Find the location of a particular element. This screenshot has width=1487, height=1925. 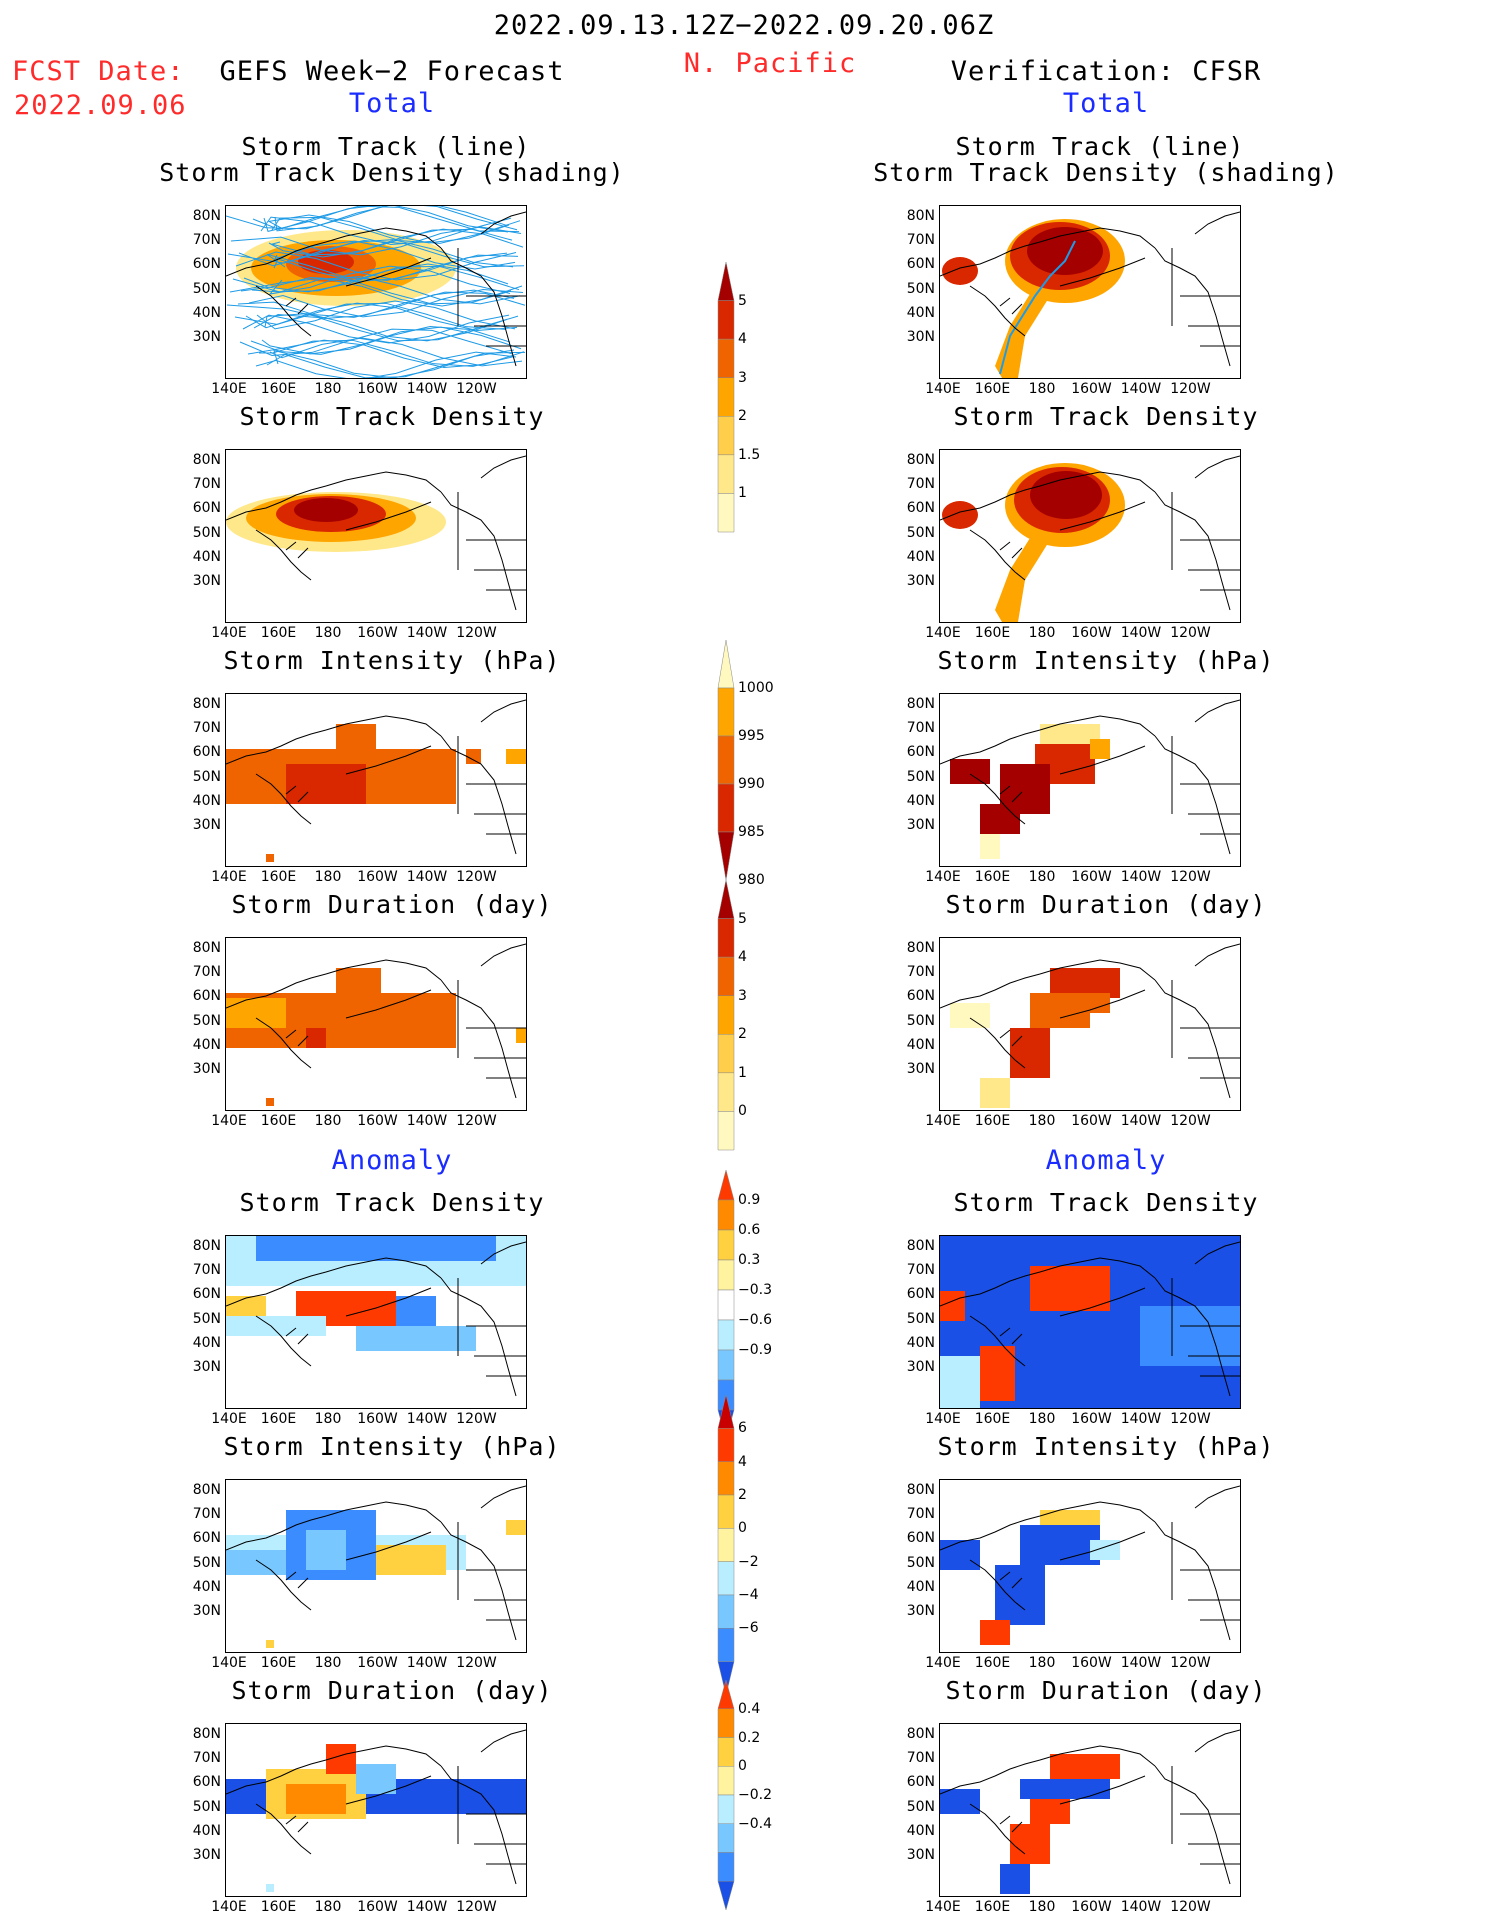

colorbar-duration_anom is located at coordinates (726, 1795).